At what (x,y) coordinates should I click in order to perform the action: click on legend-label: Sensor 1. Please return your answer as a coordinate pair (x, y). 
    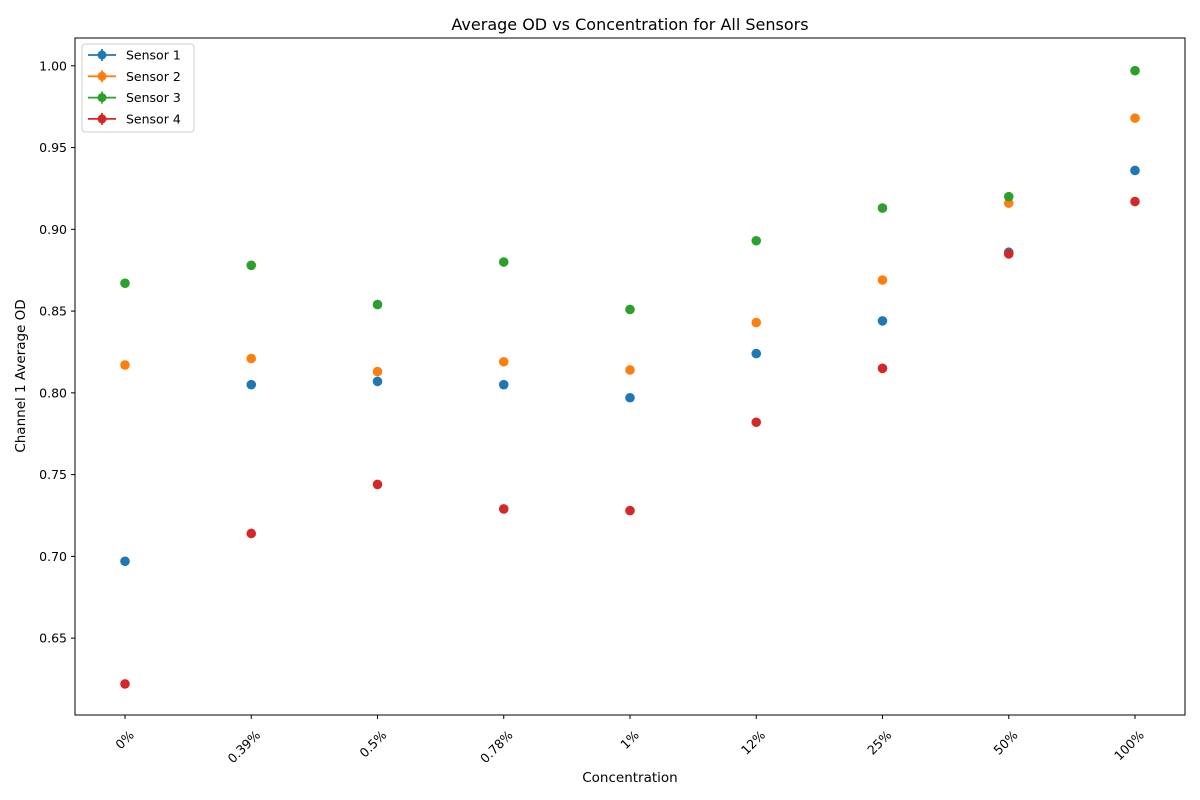
    Looking at the image, I should click on (153, 55).